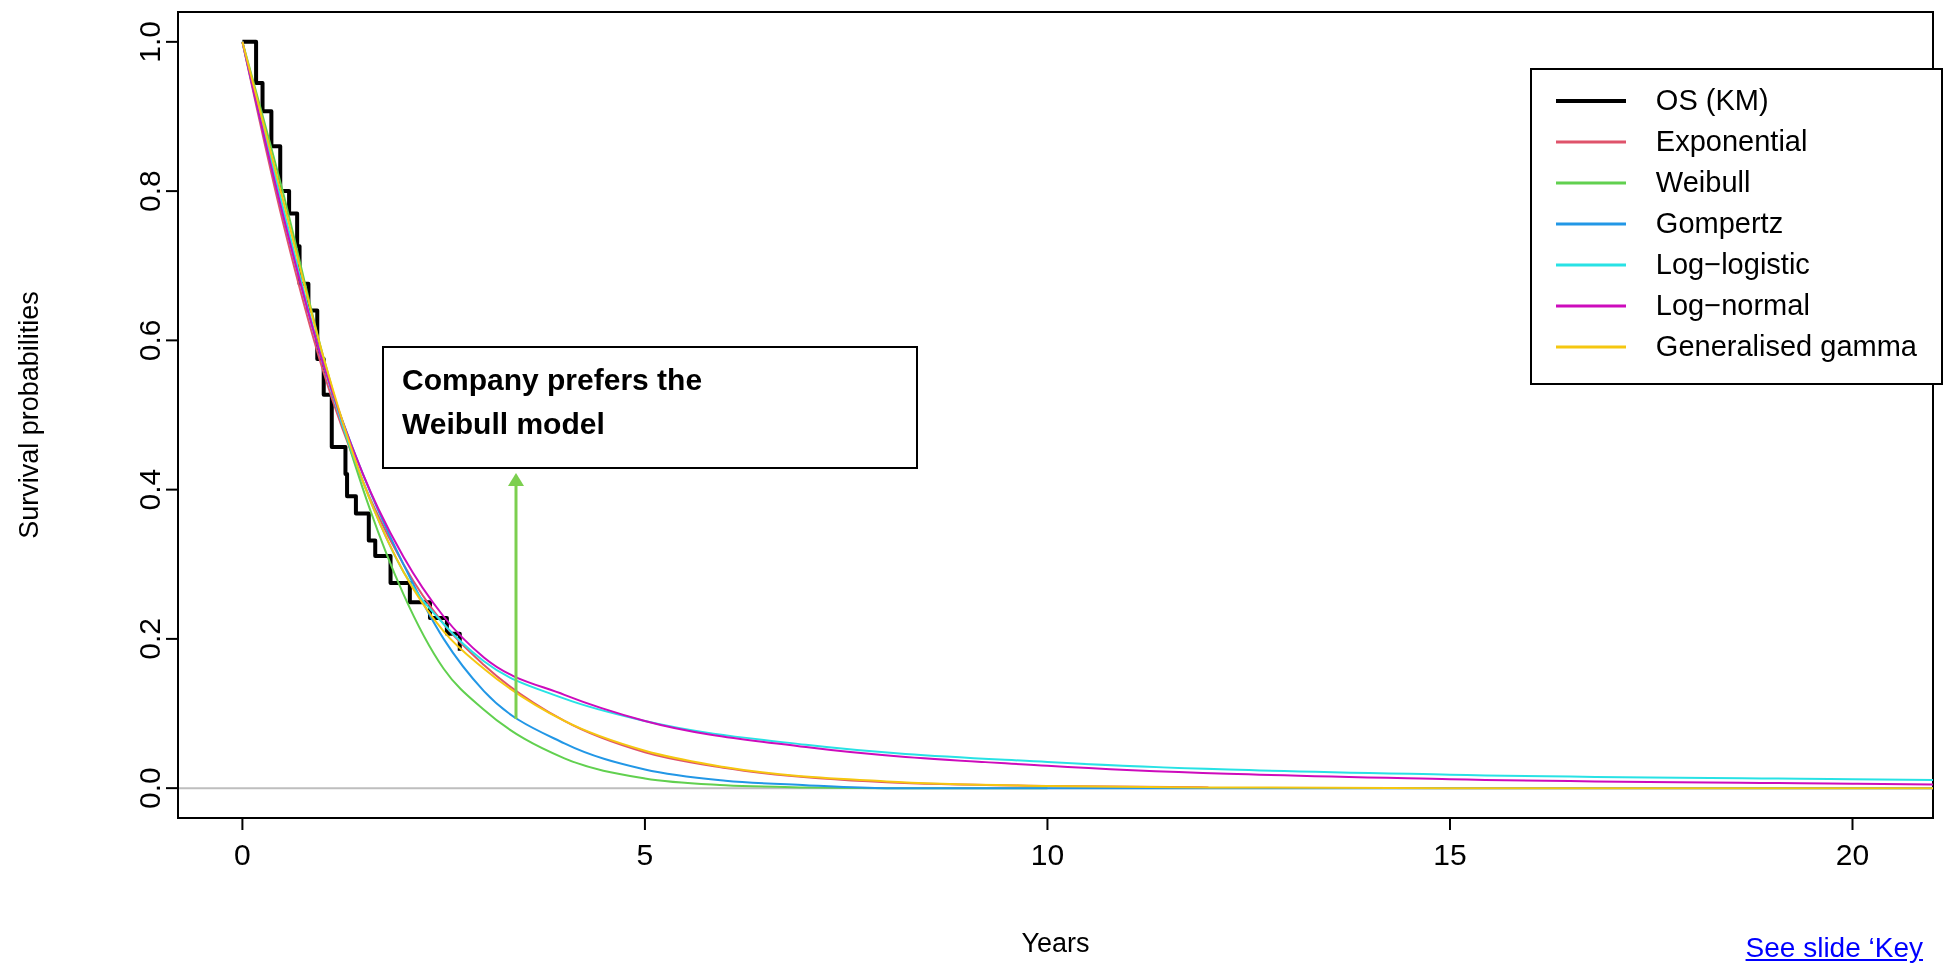  Describe the element at coordinates (242, 855) in the screenshot. I see `x-tick-label: 0` at that location.